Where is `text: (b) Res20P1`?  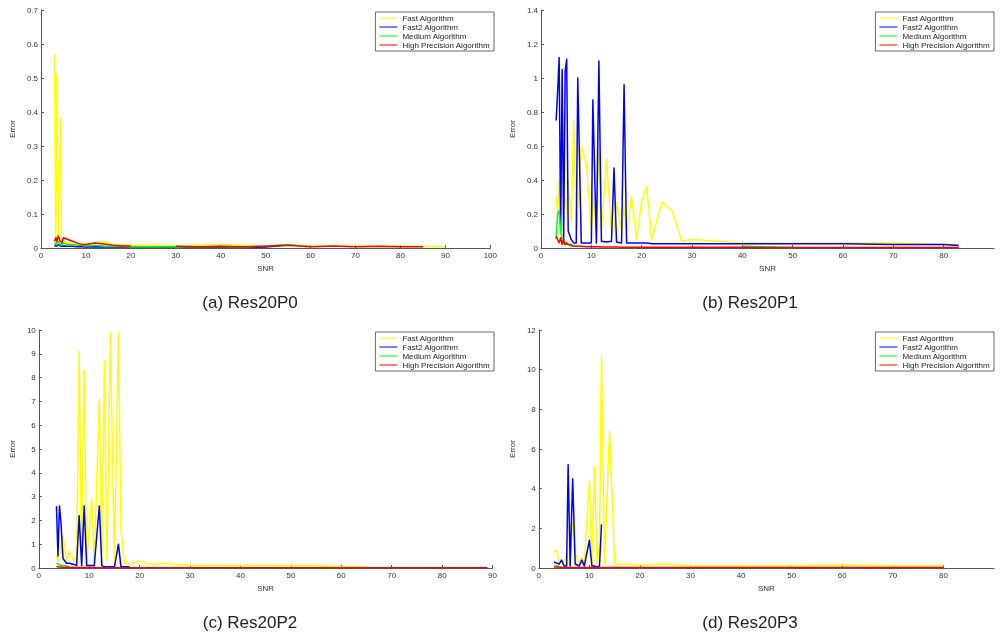
text: (b) Res20P1 is located at coordinates (750, 302).